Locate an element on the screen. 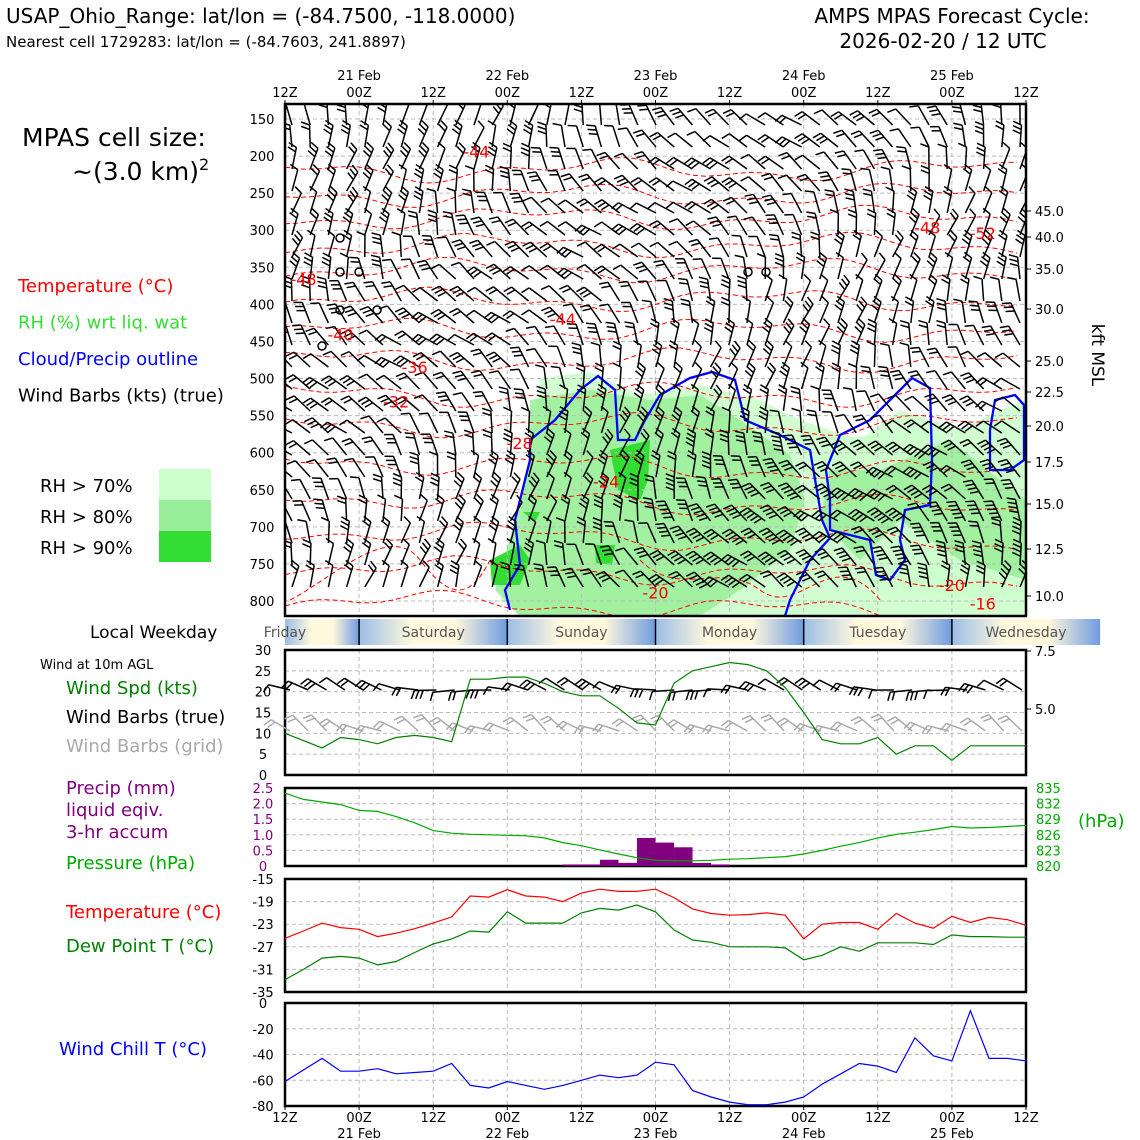 The height and width of the screenshot is (1140, 1140). panel-y-tick: -35 is located at coordinates (262, 993).